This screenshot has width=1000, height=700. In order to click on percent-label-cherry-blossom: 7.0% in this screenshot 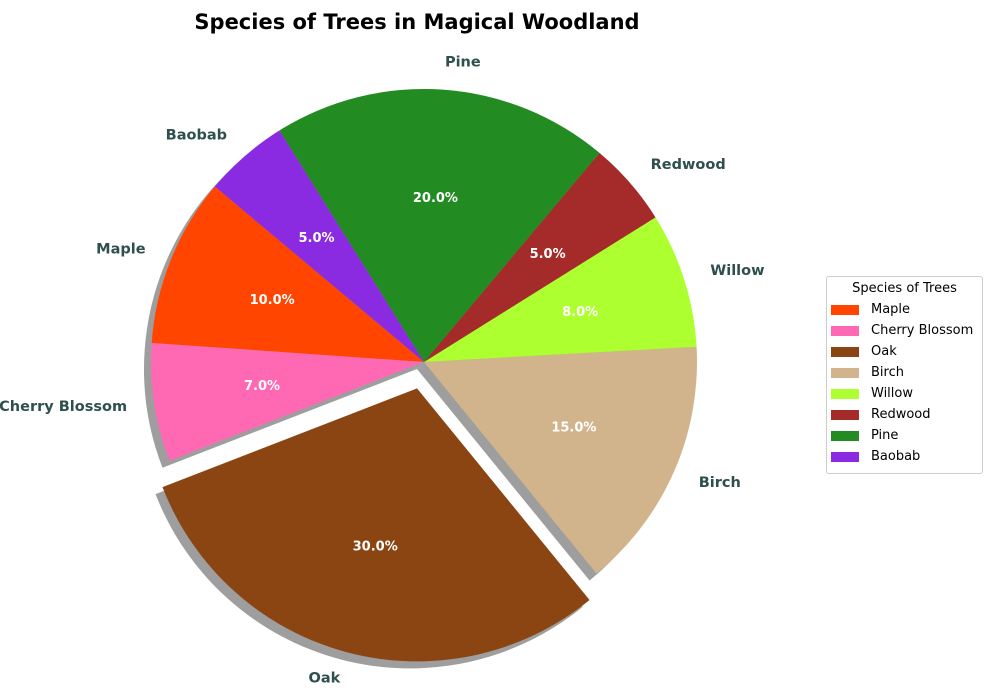, I will do `click(262, 386)`.